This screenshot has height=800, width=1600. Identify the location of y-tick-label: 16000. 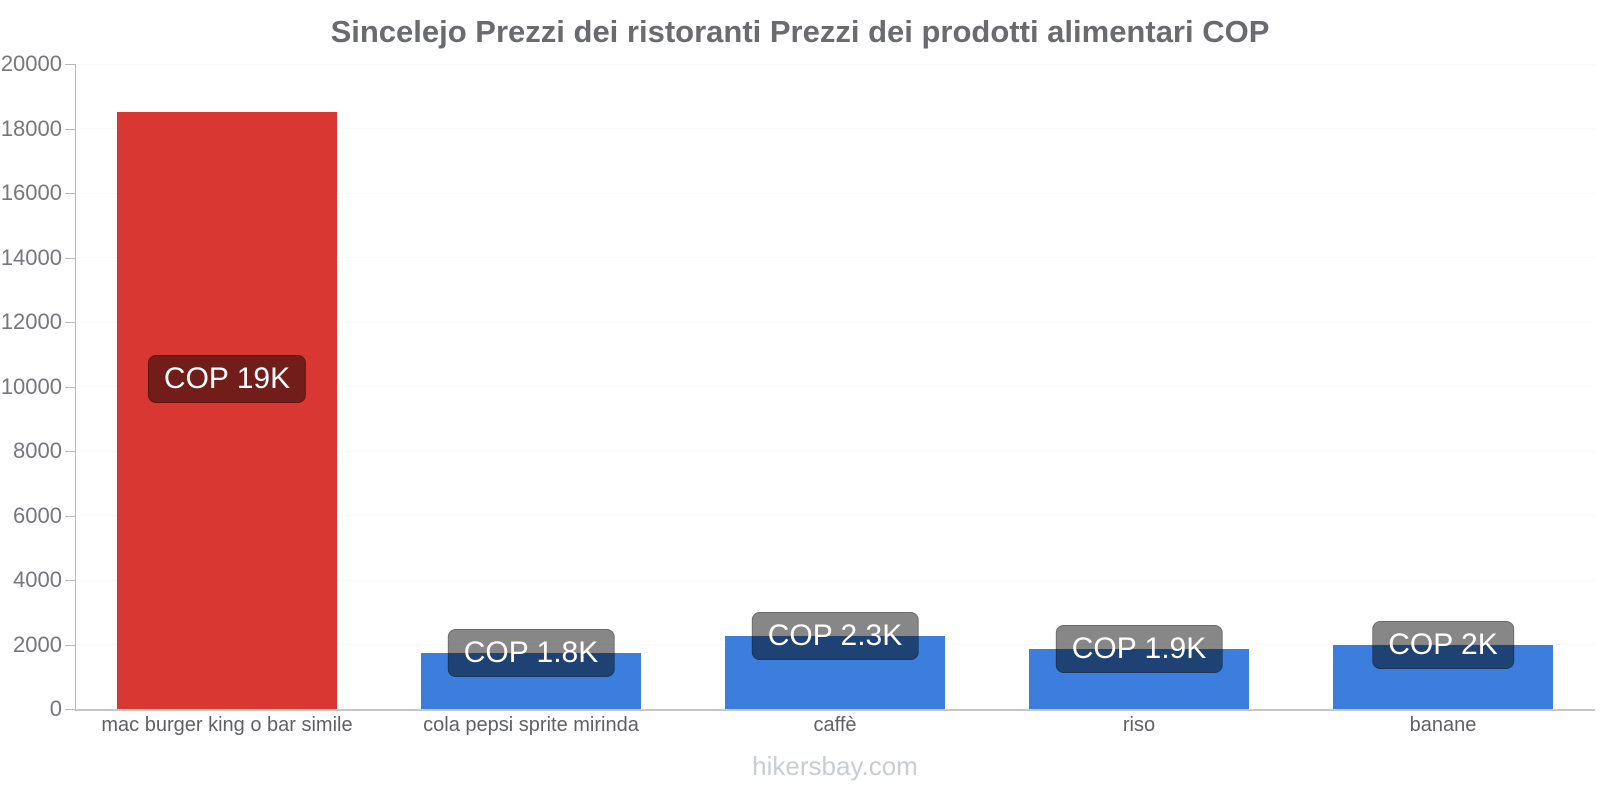
(31, 192).